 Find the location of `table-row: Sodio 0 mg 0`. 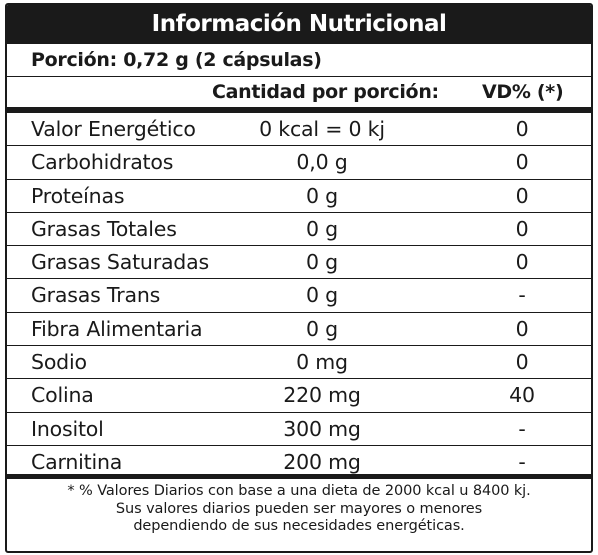

table-row: Sodio 0 mg 0 is located at coordinates (299, 363).